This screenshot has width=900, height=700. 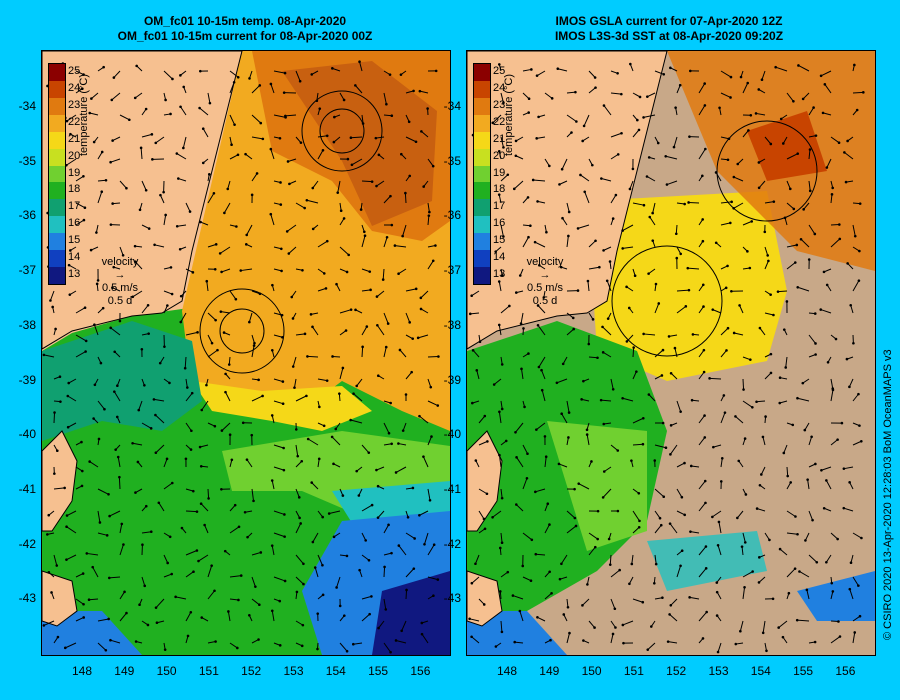 What do you see at coordinates (74, 223) in the screenshot?
I see `colorbar-tick-label: 16` at bounding box center [74, 223].